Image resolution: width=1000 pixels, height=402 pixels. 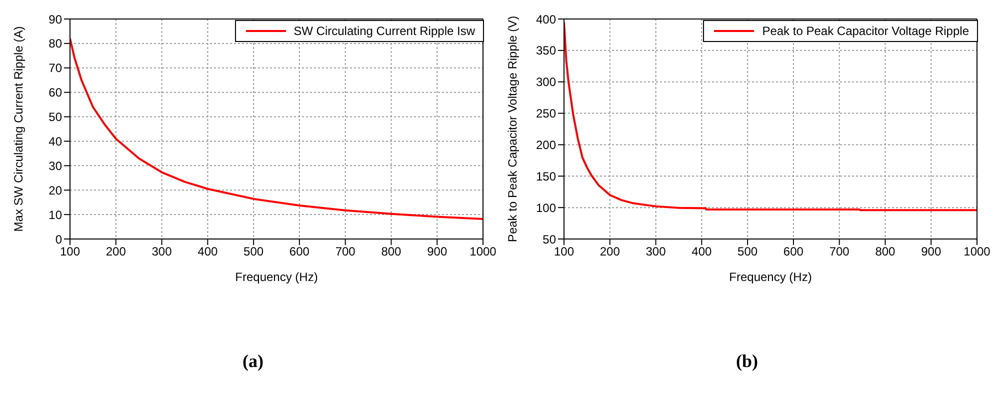 What do you see at coordinates (253, 361) in the screenshot?
I see `text: (a)` at bounding box center [253, 361].